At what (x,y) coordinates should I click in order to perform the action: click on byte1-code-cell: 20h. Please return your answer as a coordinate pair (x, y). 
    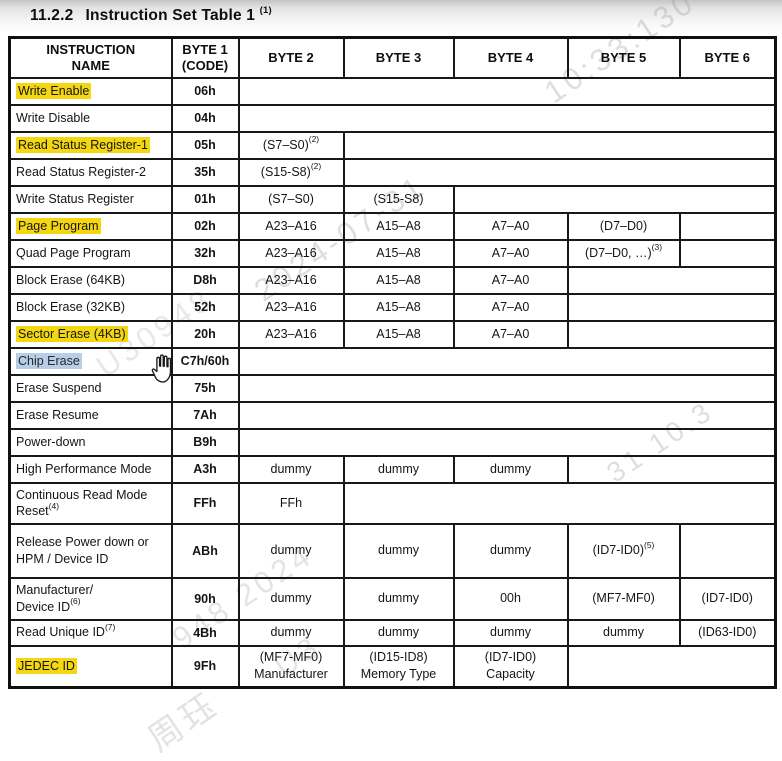
    Looking at the image, I should click on (205, 334).